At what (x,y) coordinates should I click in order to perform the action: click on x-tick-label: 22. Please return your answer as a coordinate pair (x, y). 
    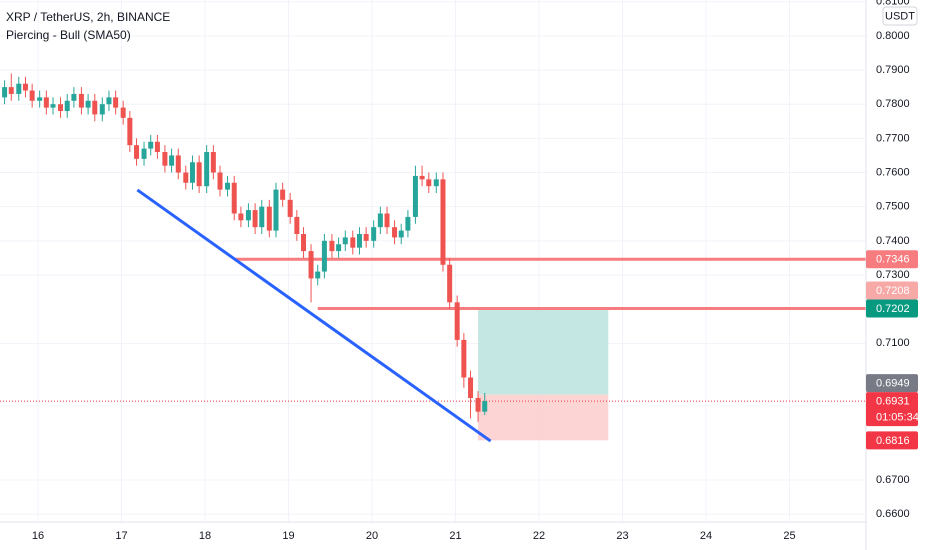
    Looking at the image, I should click on (539, 536).